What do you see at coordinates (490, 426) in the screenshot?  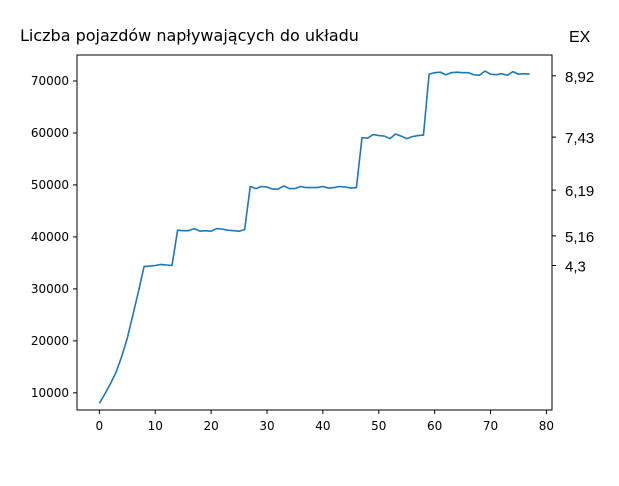 I see `x-tick-label: 70` at bounding box center [490, 426].